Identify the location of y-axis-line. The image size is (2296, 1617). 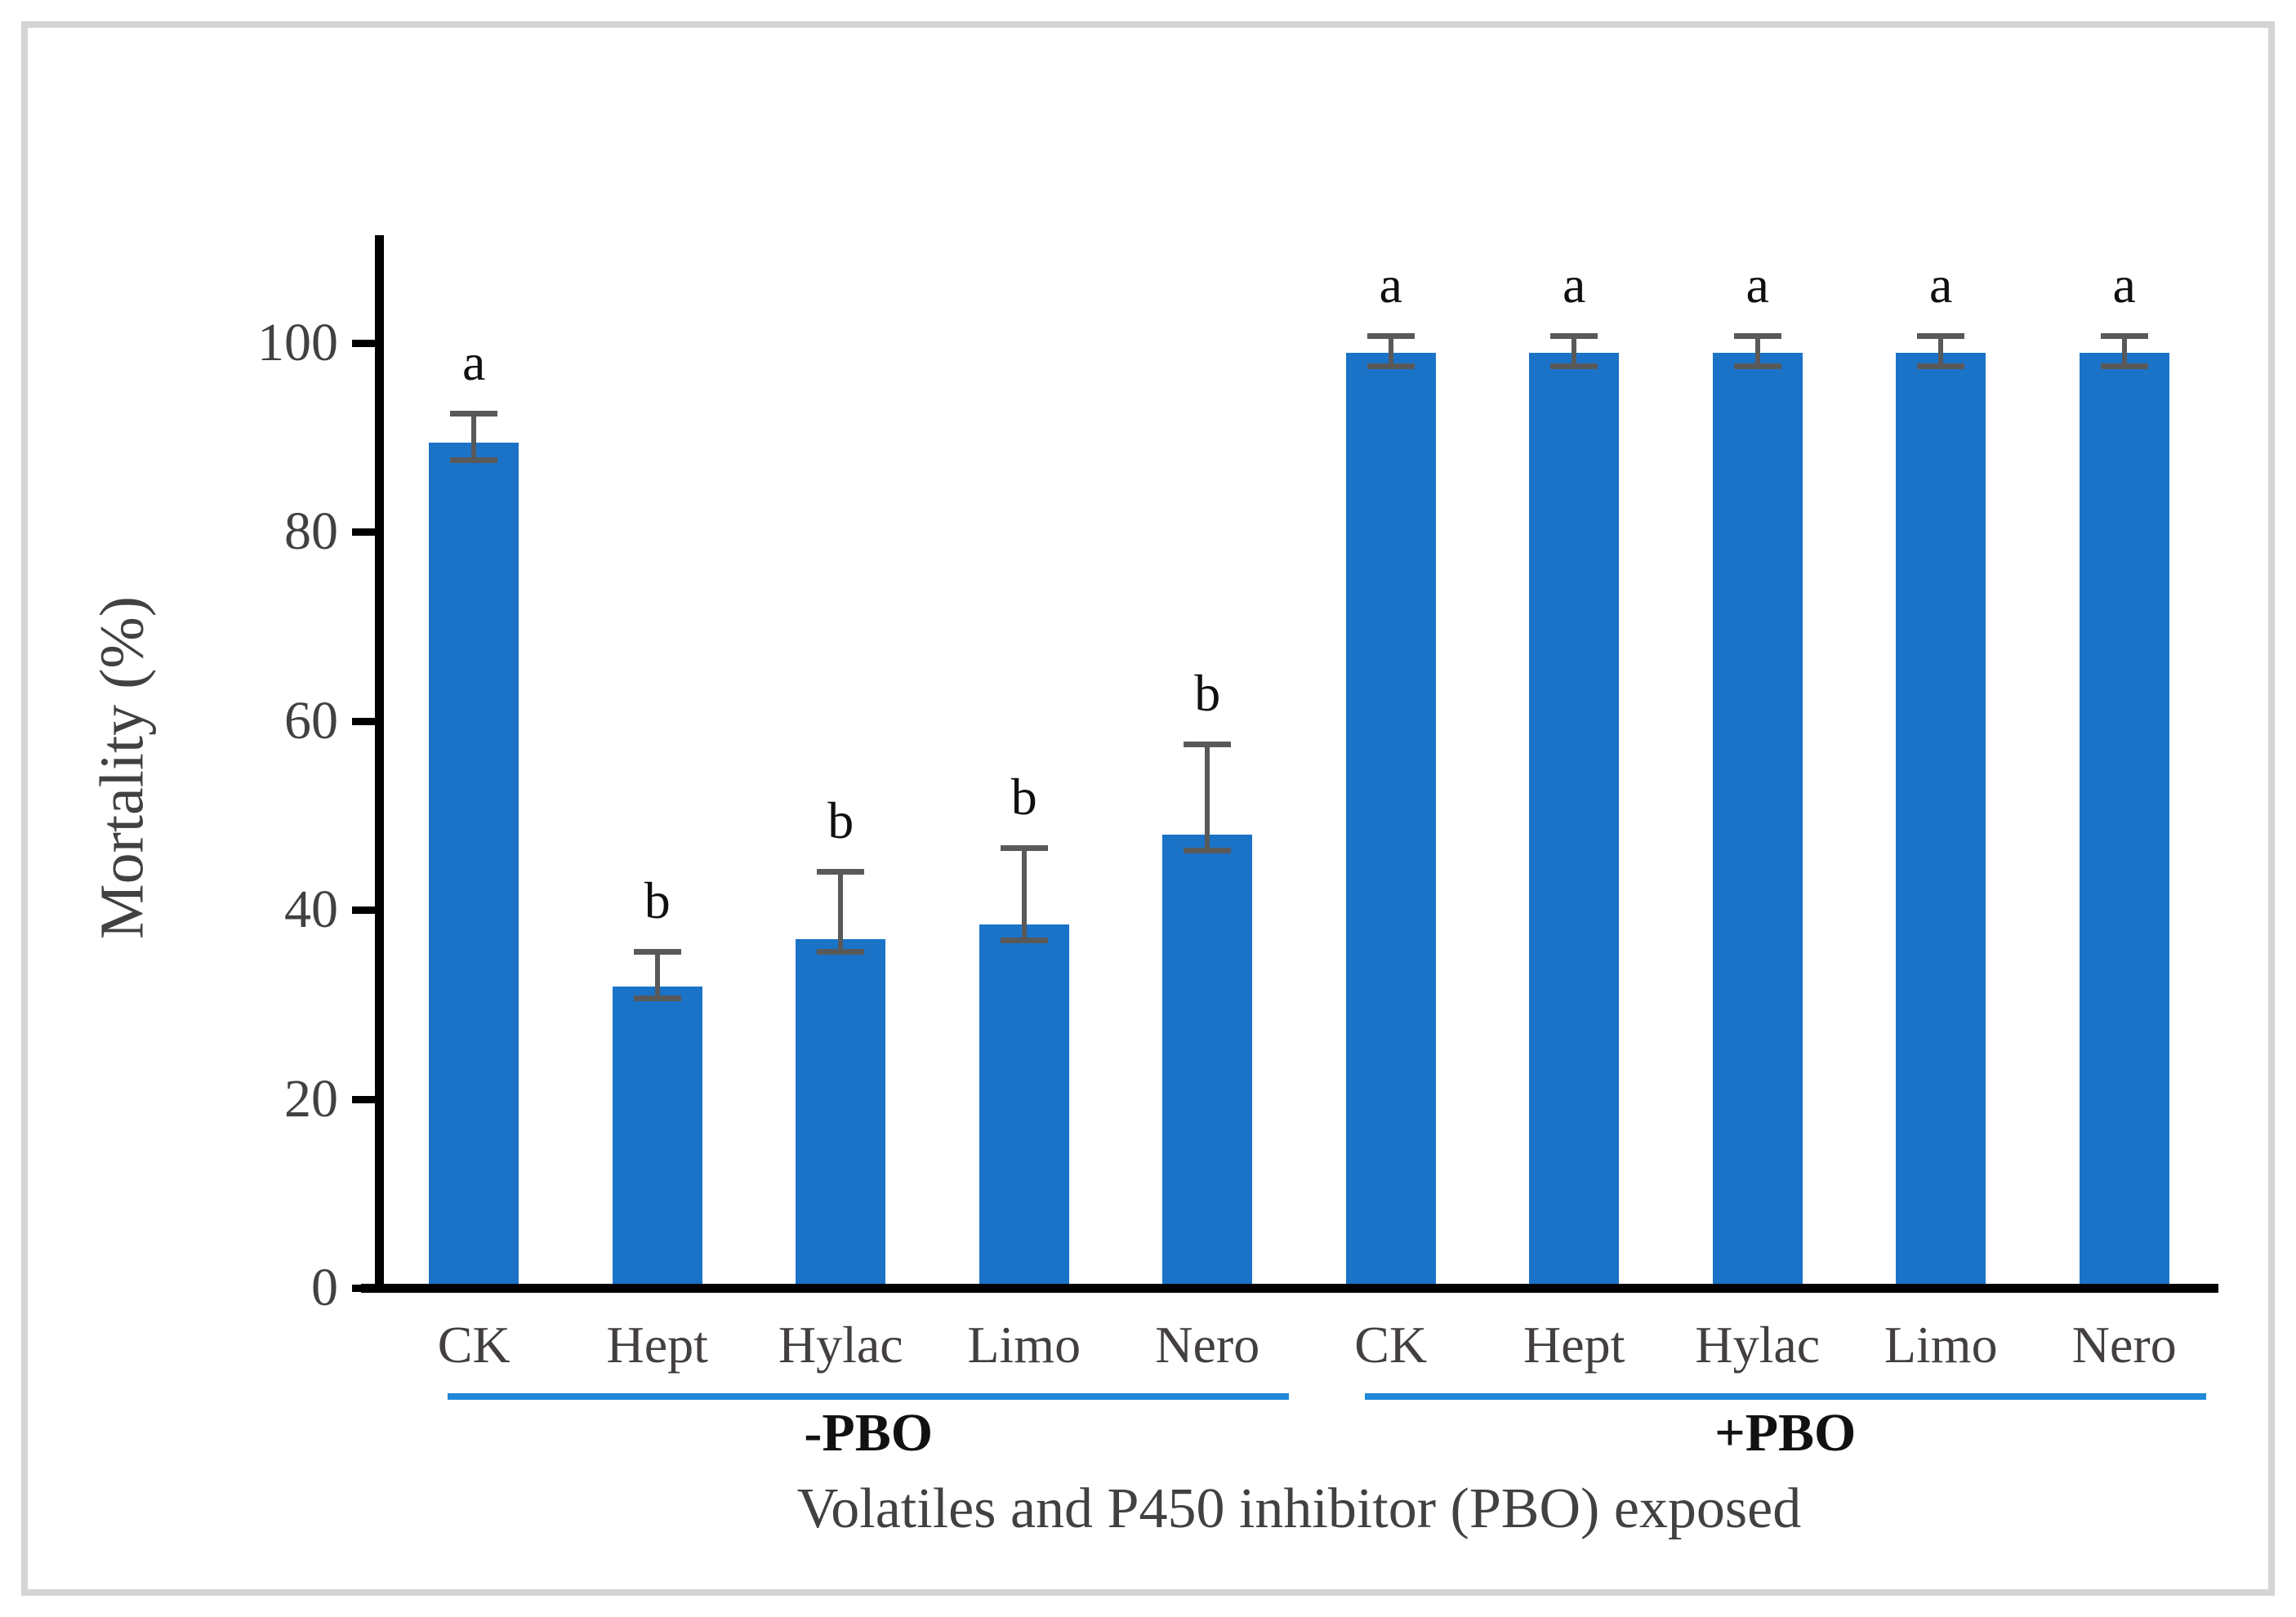
(379, 764).